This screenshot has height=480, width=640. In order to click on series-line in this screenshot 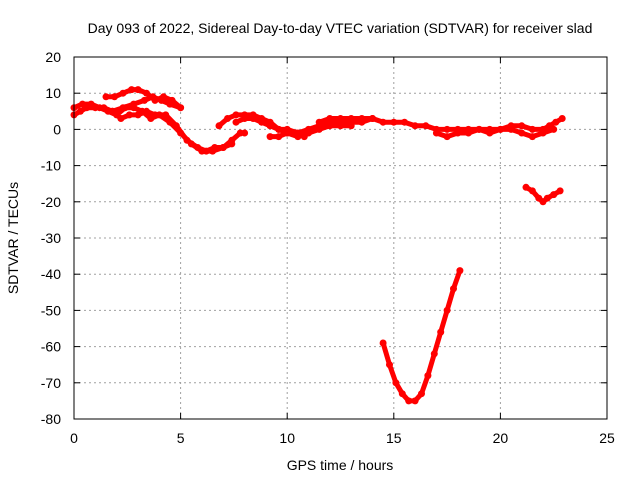, I will do `click(143, 99)`.